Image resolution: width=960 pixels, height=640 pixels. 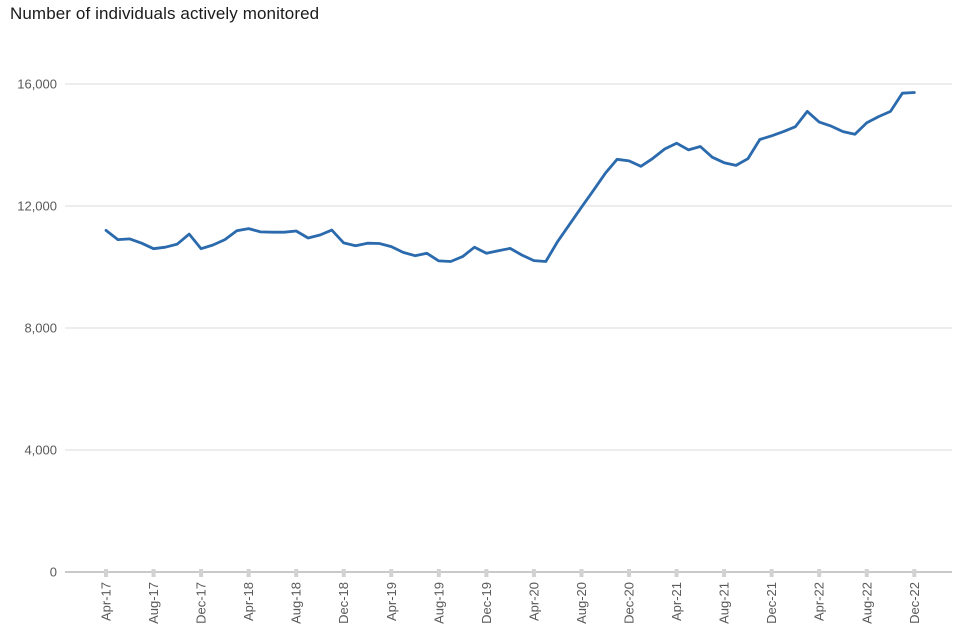 What do you see at coordinates (201, 603) in the screenshot?
I see `x-axis-tick-label: Dec-17` at bounding box center [201, 603].